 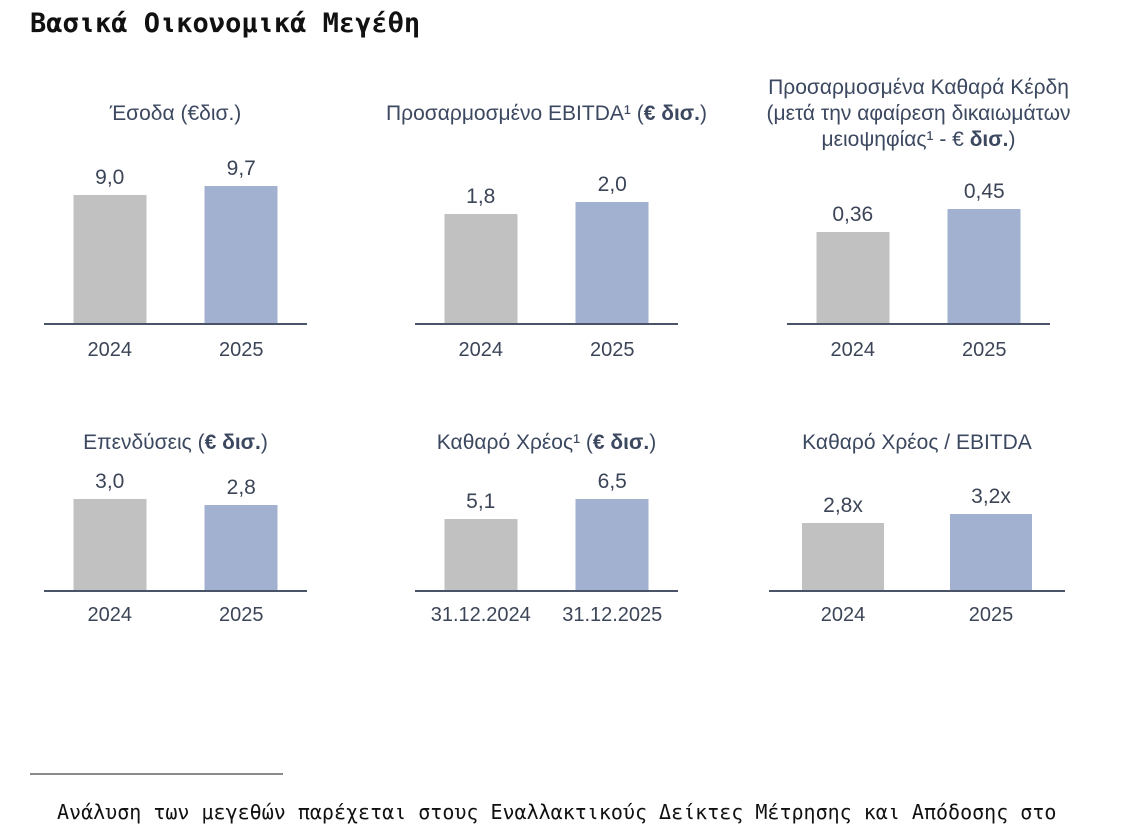 What do you see at coordinates (612, 481) in the screenshot?
I see `bar-value-label: 6,5` at bounding box center [612, 481].